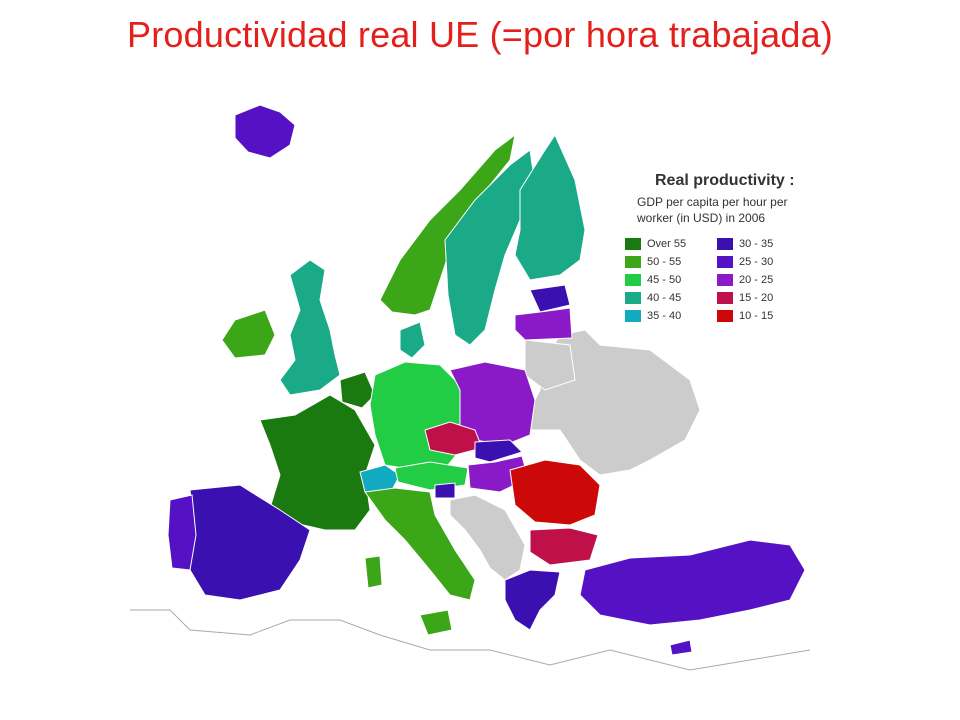 The image size is (960, 720). I want to click on region-turkey, so click(692, 582).